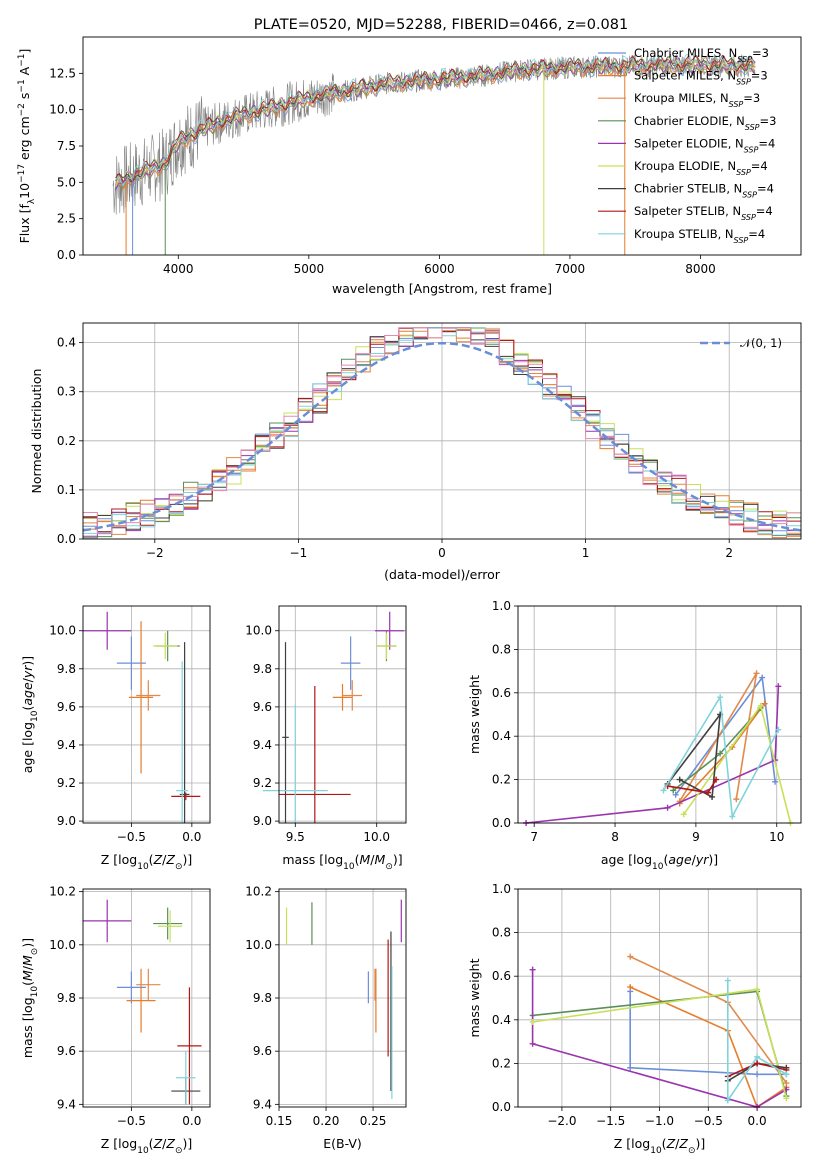 The width and height of the screenshot is (819, 1170). What do you see at coordinates (30, 998) in the screenshot?
I see `mass-vs-Z-ylabel: mass [log10(M/M⊙)]` at bounding box center [30, 998].